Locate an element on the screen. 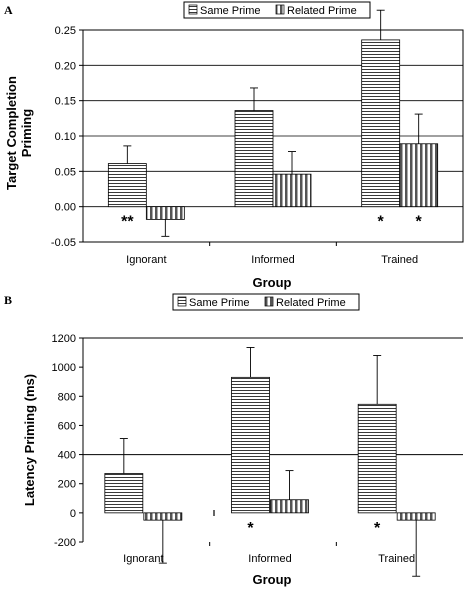  panel-a-category-label: Informed is located at coordinates (272, 260).